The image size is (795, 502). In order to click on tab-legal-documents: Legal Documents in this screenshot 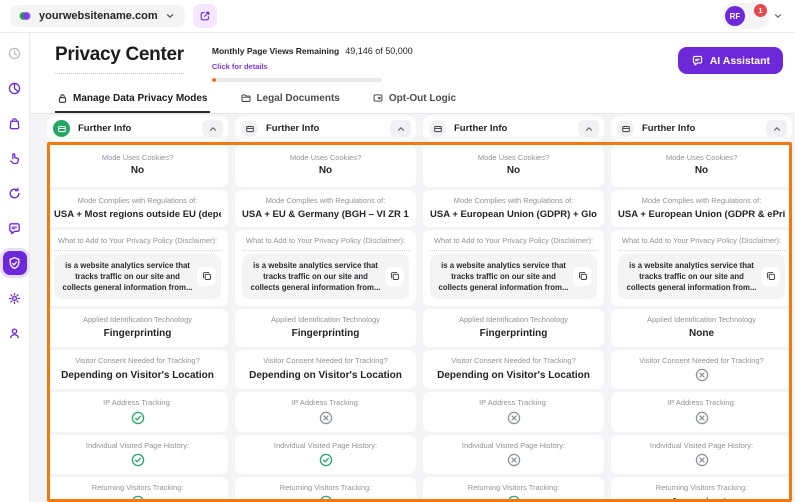, I will do `click(290, 100)`.